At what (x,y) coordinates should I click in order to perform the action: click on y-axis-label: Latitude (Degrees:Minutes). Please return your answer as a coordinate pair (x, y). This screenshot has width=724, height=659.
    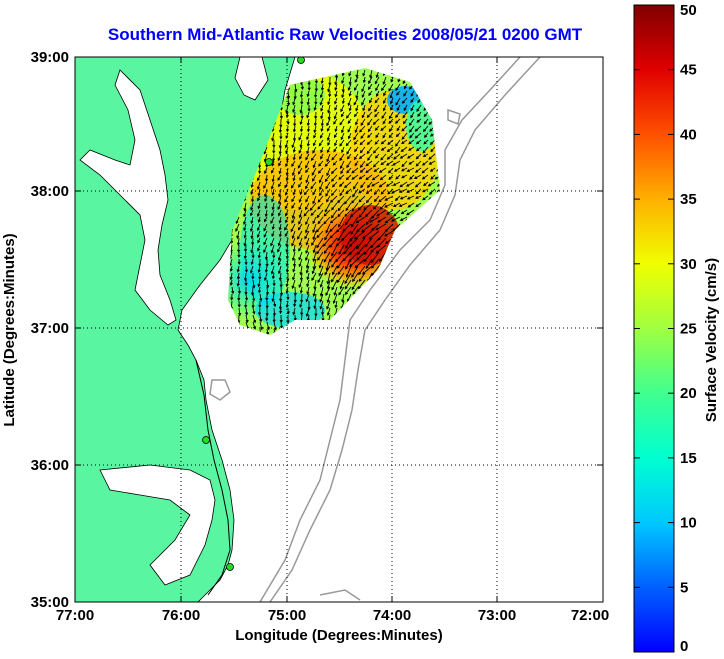
    Looking at the image, I should click on (9, 329).